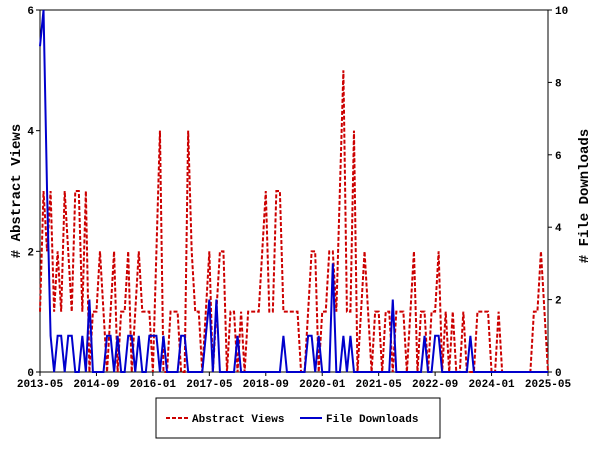 This screenshot has height=455, width=600. What do you see at coordinates (30, 253) in the screenshot?
I see `y-tick-label: 2` at bounding box center [30, 253].